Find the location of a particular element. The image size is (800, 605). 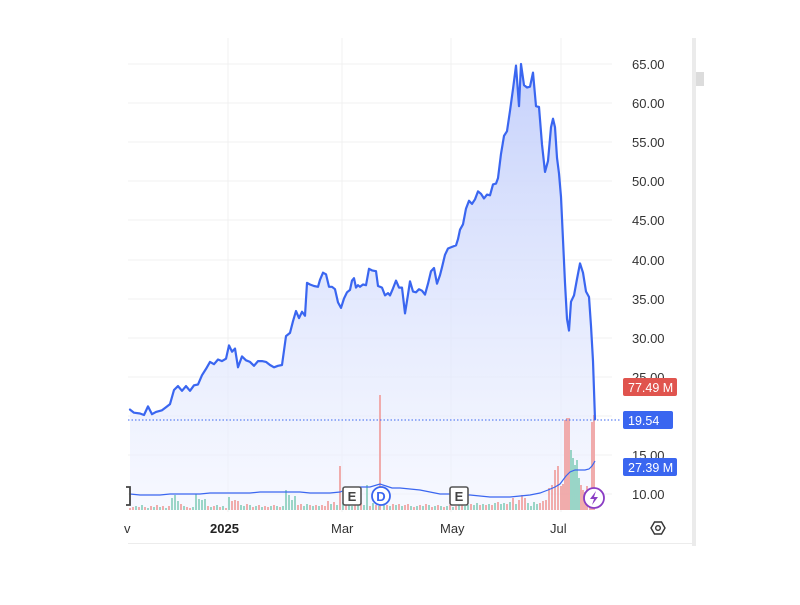

price-last-tag: 19.54 is located at coordinates (648, 420).